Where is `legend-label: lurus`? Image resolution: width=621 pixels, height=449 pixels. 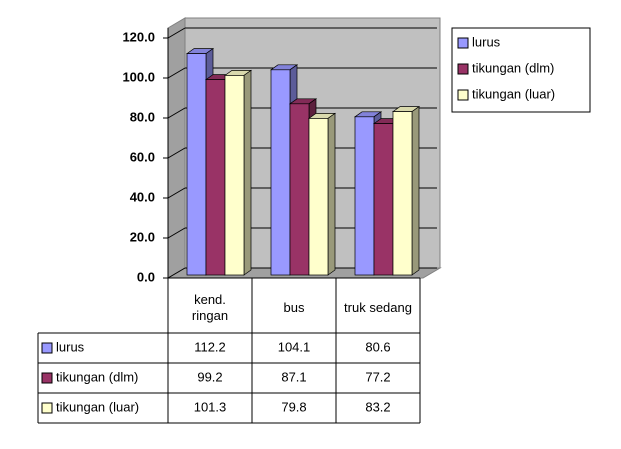
legend-label: lurus is located at coordinates (486, 41).